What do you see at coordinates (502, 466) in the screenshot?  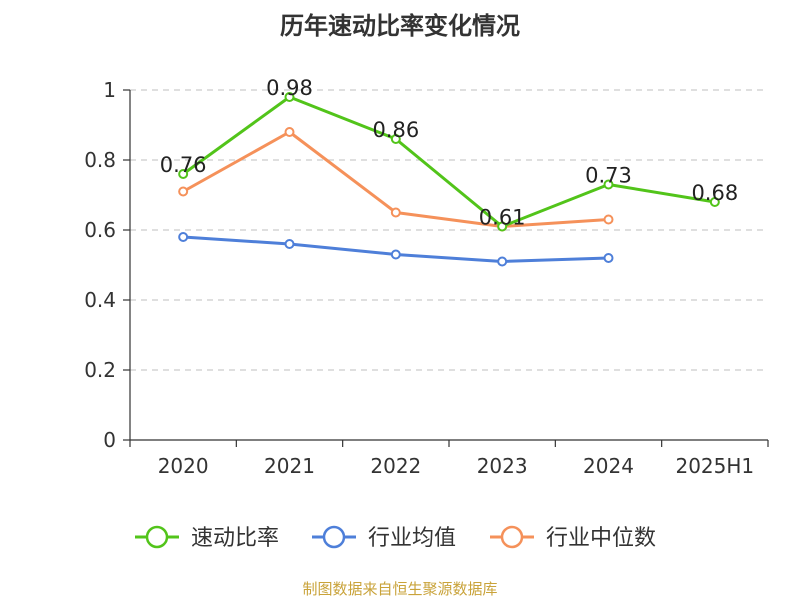 I see `x-tick-label: 2023` at bounding box center [502, 466].